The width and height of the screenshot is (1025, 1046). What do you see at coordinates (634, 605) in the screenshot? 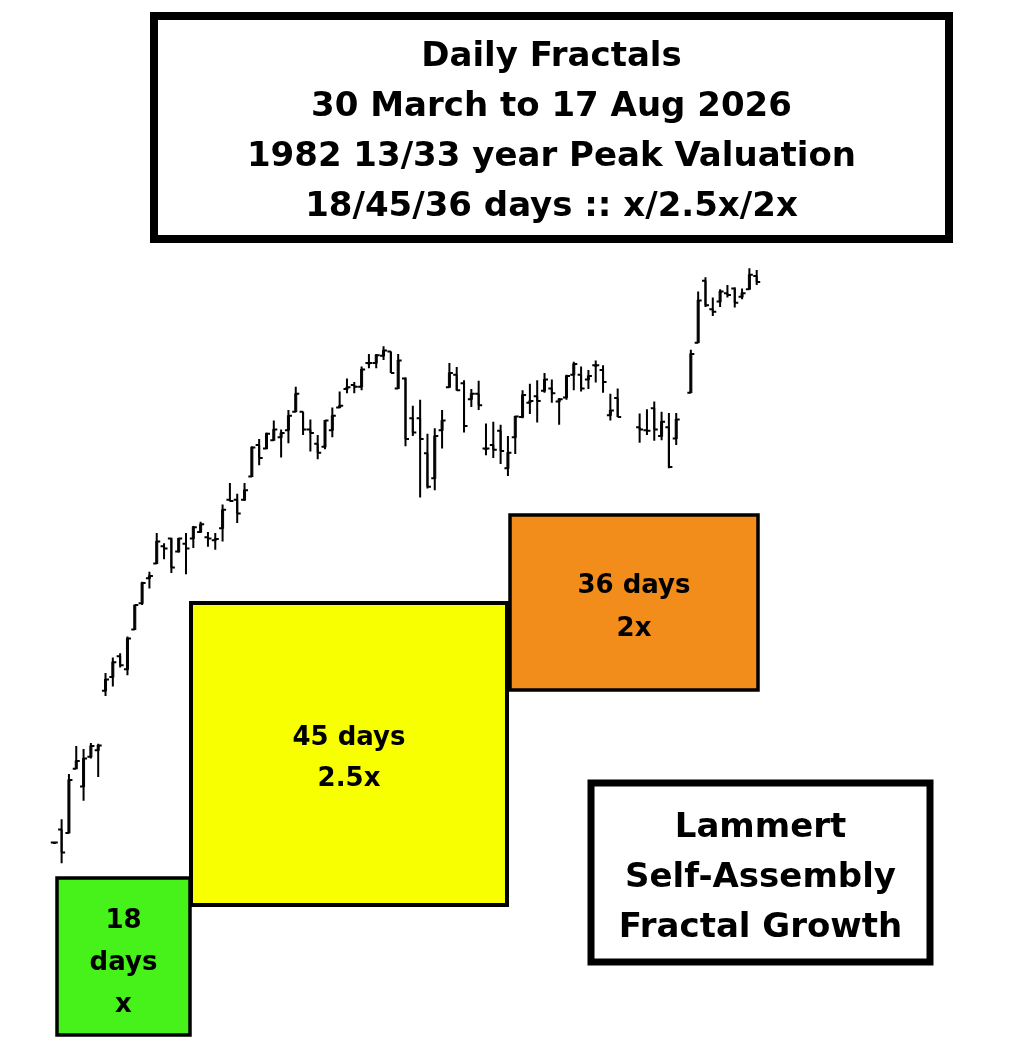
I see `annotation: 36 days 2x` at bounding box center [634, 605].